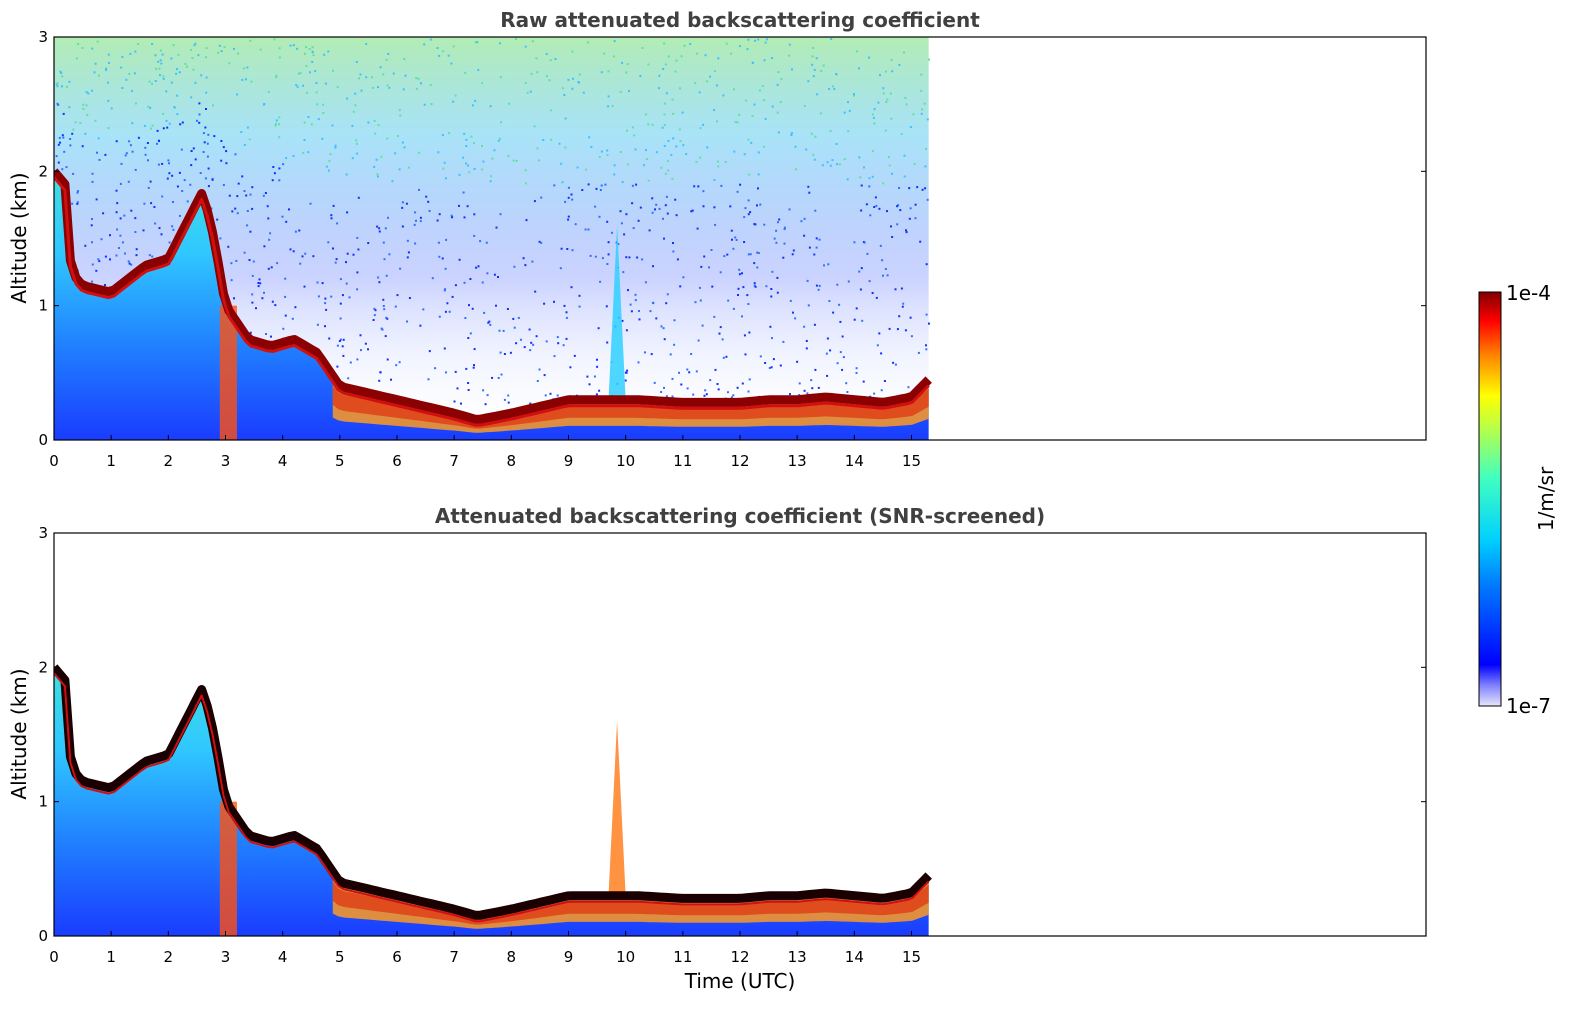 Image resolution: width=1595 pixels, height=1020 pixels. I want to click on y-tick-label: 1, so click(43, 306).